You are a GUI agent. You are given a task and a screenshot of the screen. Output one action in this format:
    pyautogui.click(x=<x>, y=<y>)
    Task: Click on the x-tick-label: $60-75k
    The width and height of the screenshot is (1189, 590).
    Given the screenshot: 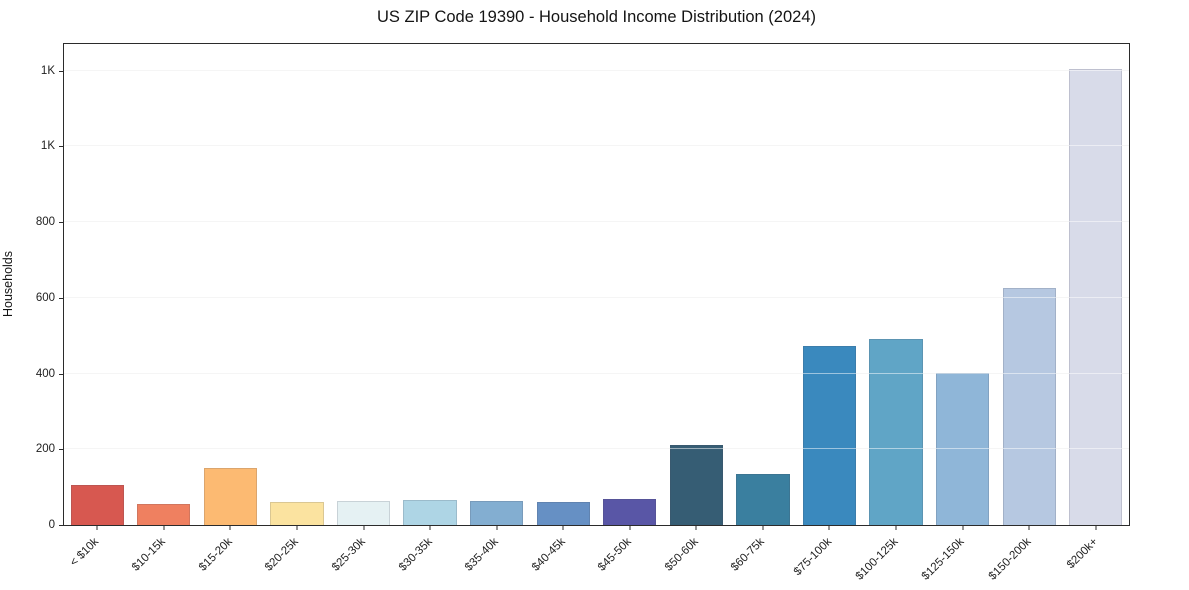 What is the action you would take?
    pyautogui.click(x=748, y=554)
    